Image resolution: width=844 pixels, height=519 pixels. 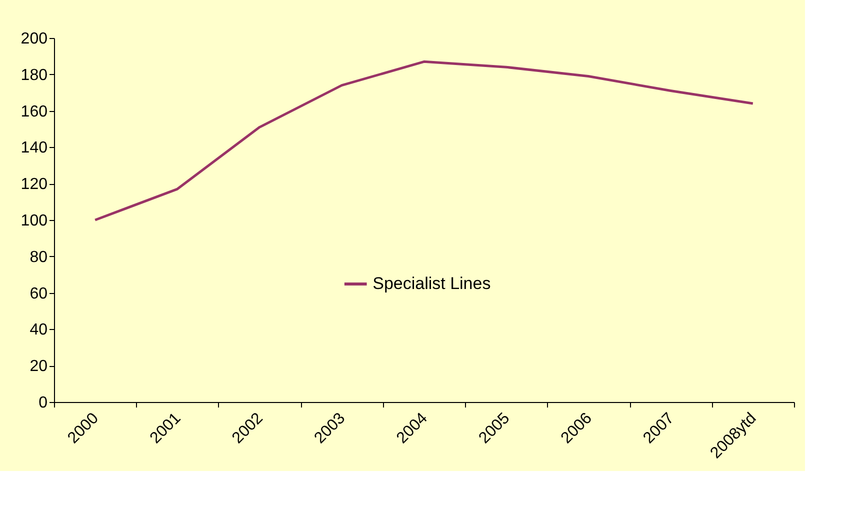 I want to click on y-tick-label: 20, so click(x=39, y=367).